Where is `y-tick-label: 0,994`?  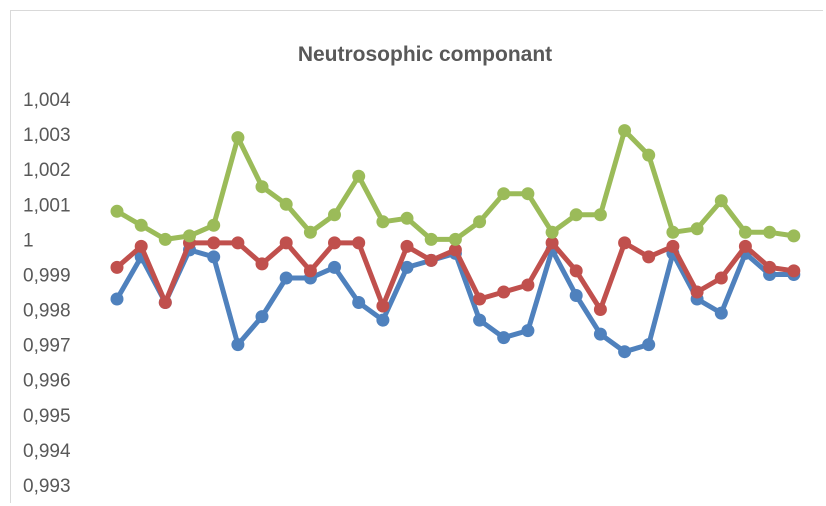 y-tick-label: 0,994 is located at coordinates (47, 451).